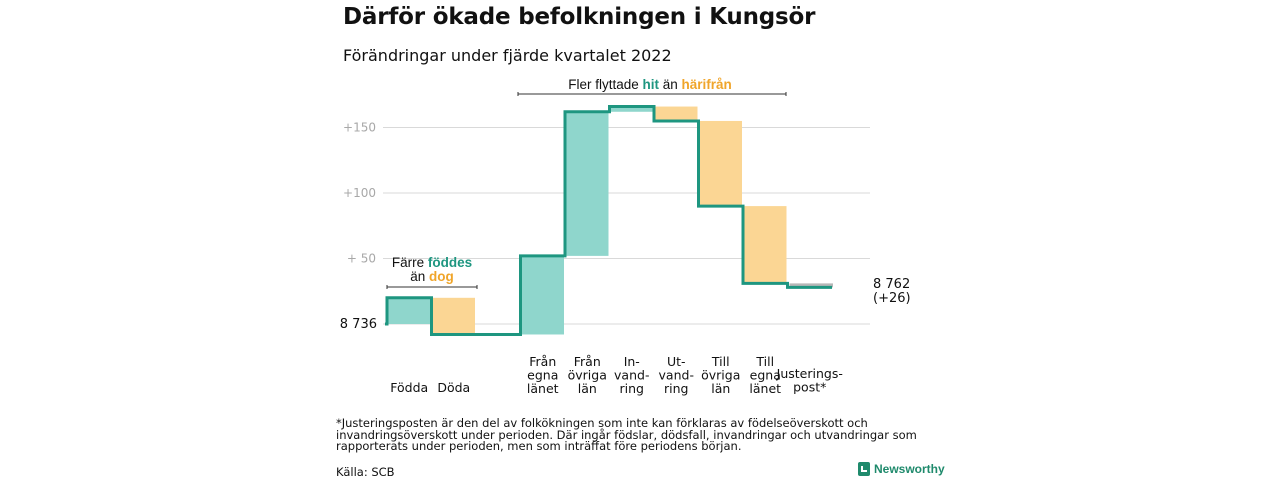  I want to click on annotation-migration-middle: än, so click(670, 84).